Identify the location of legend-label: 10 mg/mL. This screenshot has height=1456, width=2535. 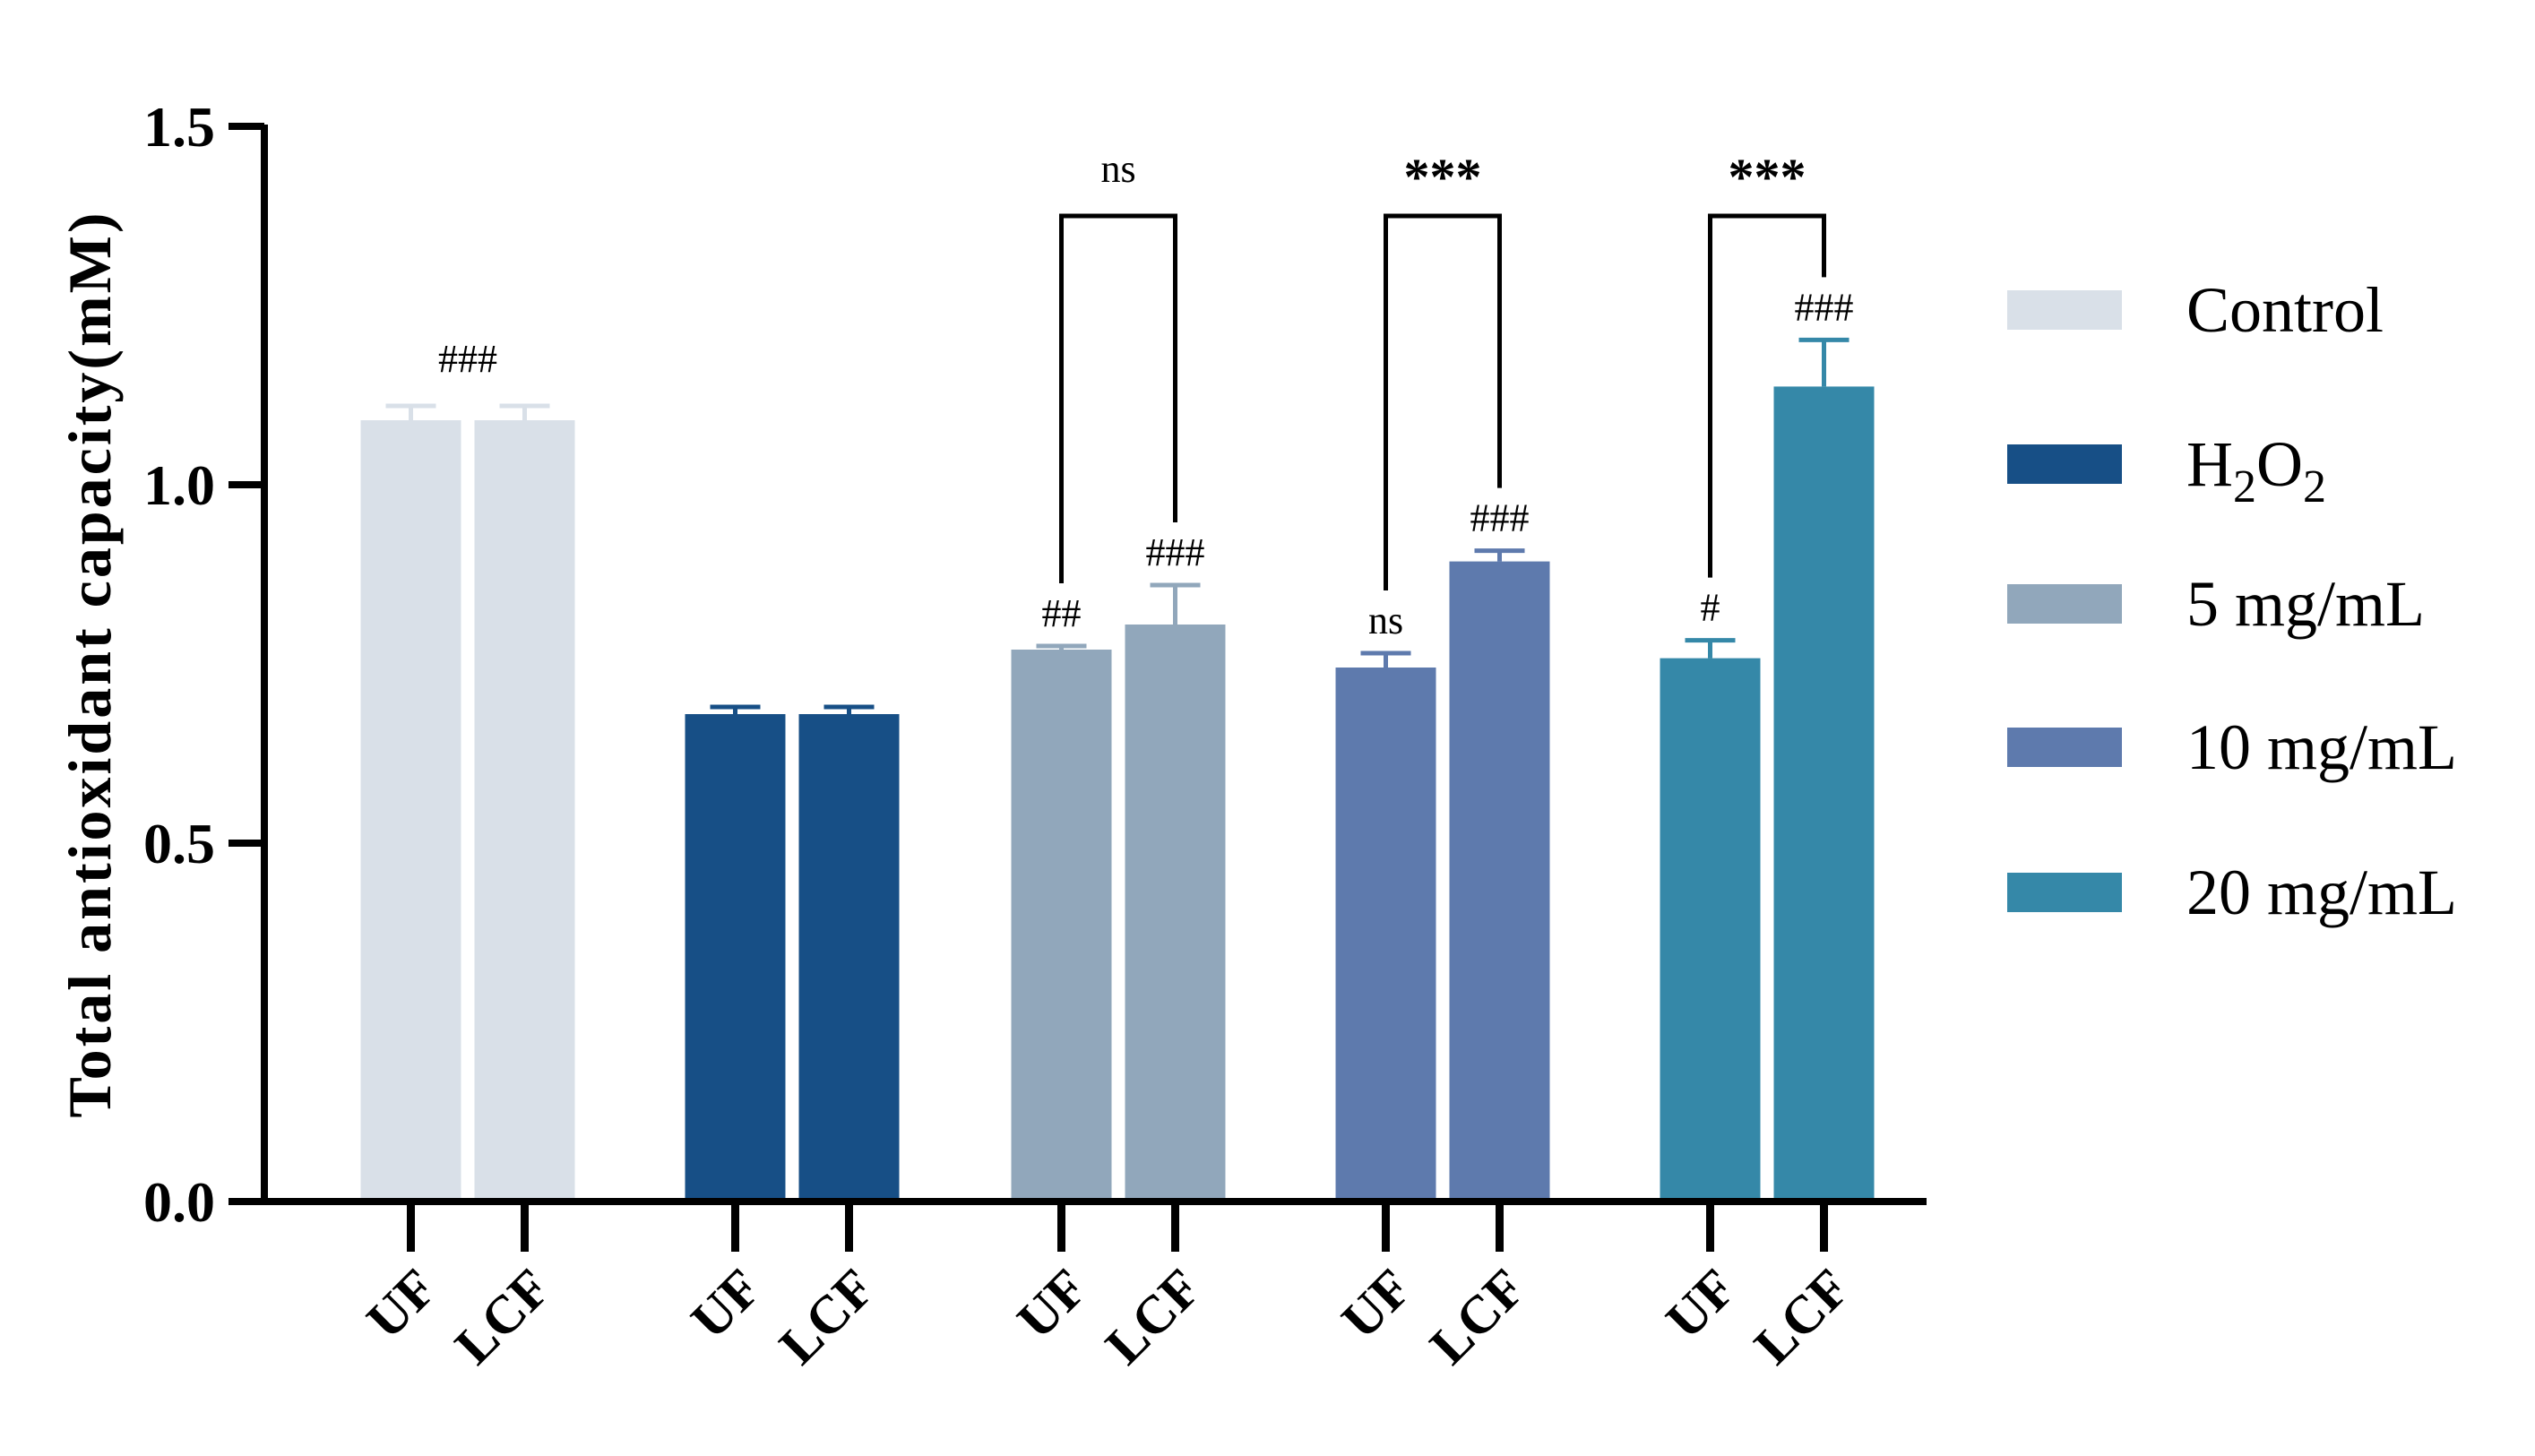
(2321, 747).